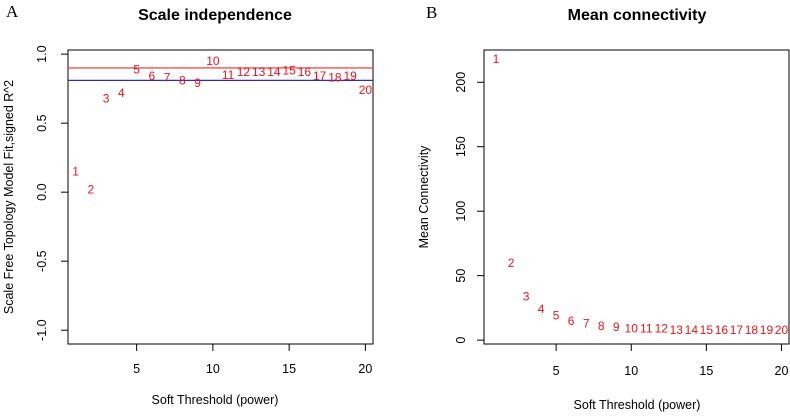 The height and width of the screenshot is (417, 790). I want to click on panel-a-y-tick-label: 1.0, so click(42, 53).